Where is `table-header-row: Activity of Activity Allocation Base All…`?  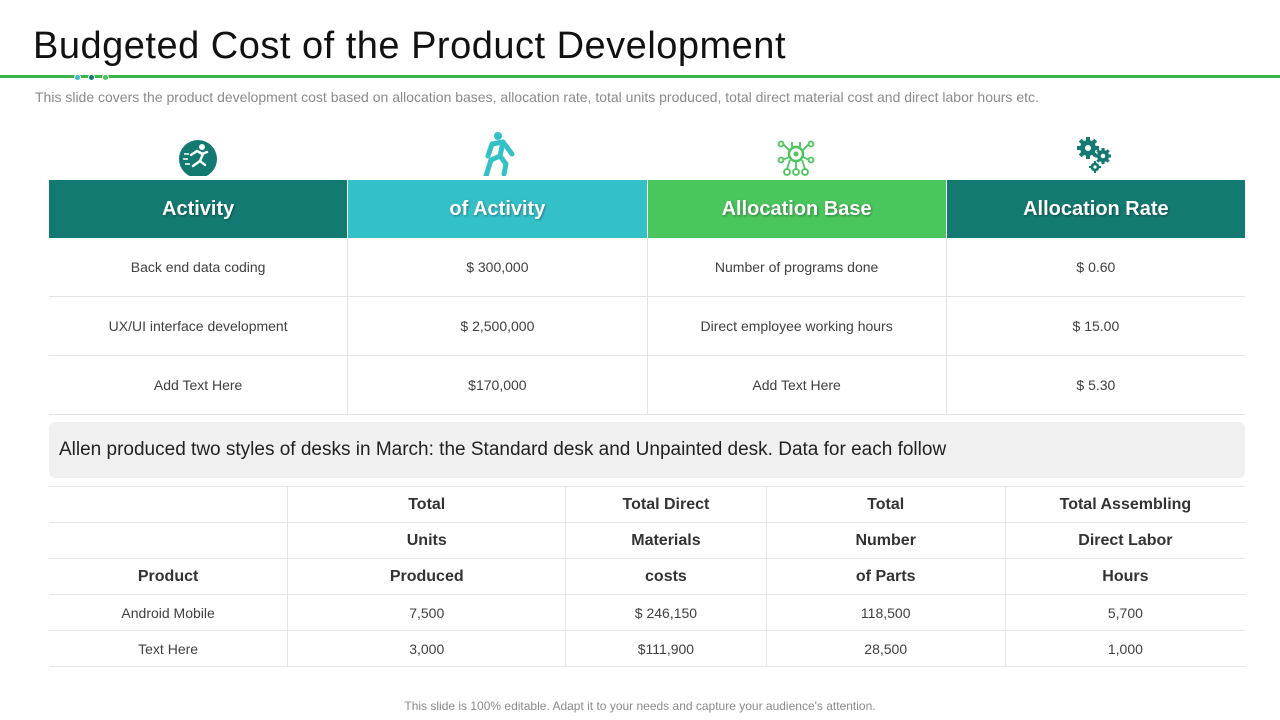
table-header-row: Activity of Activity Allocation Base All… is located at coordinates (647, 209).